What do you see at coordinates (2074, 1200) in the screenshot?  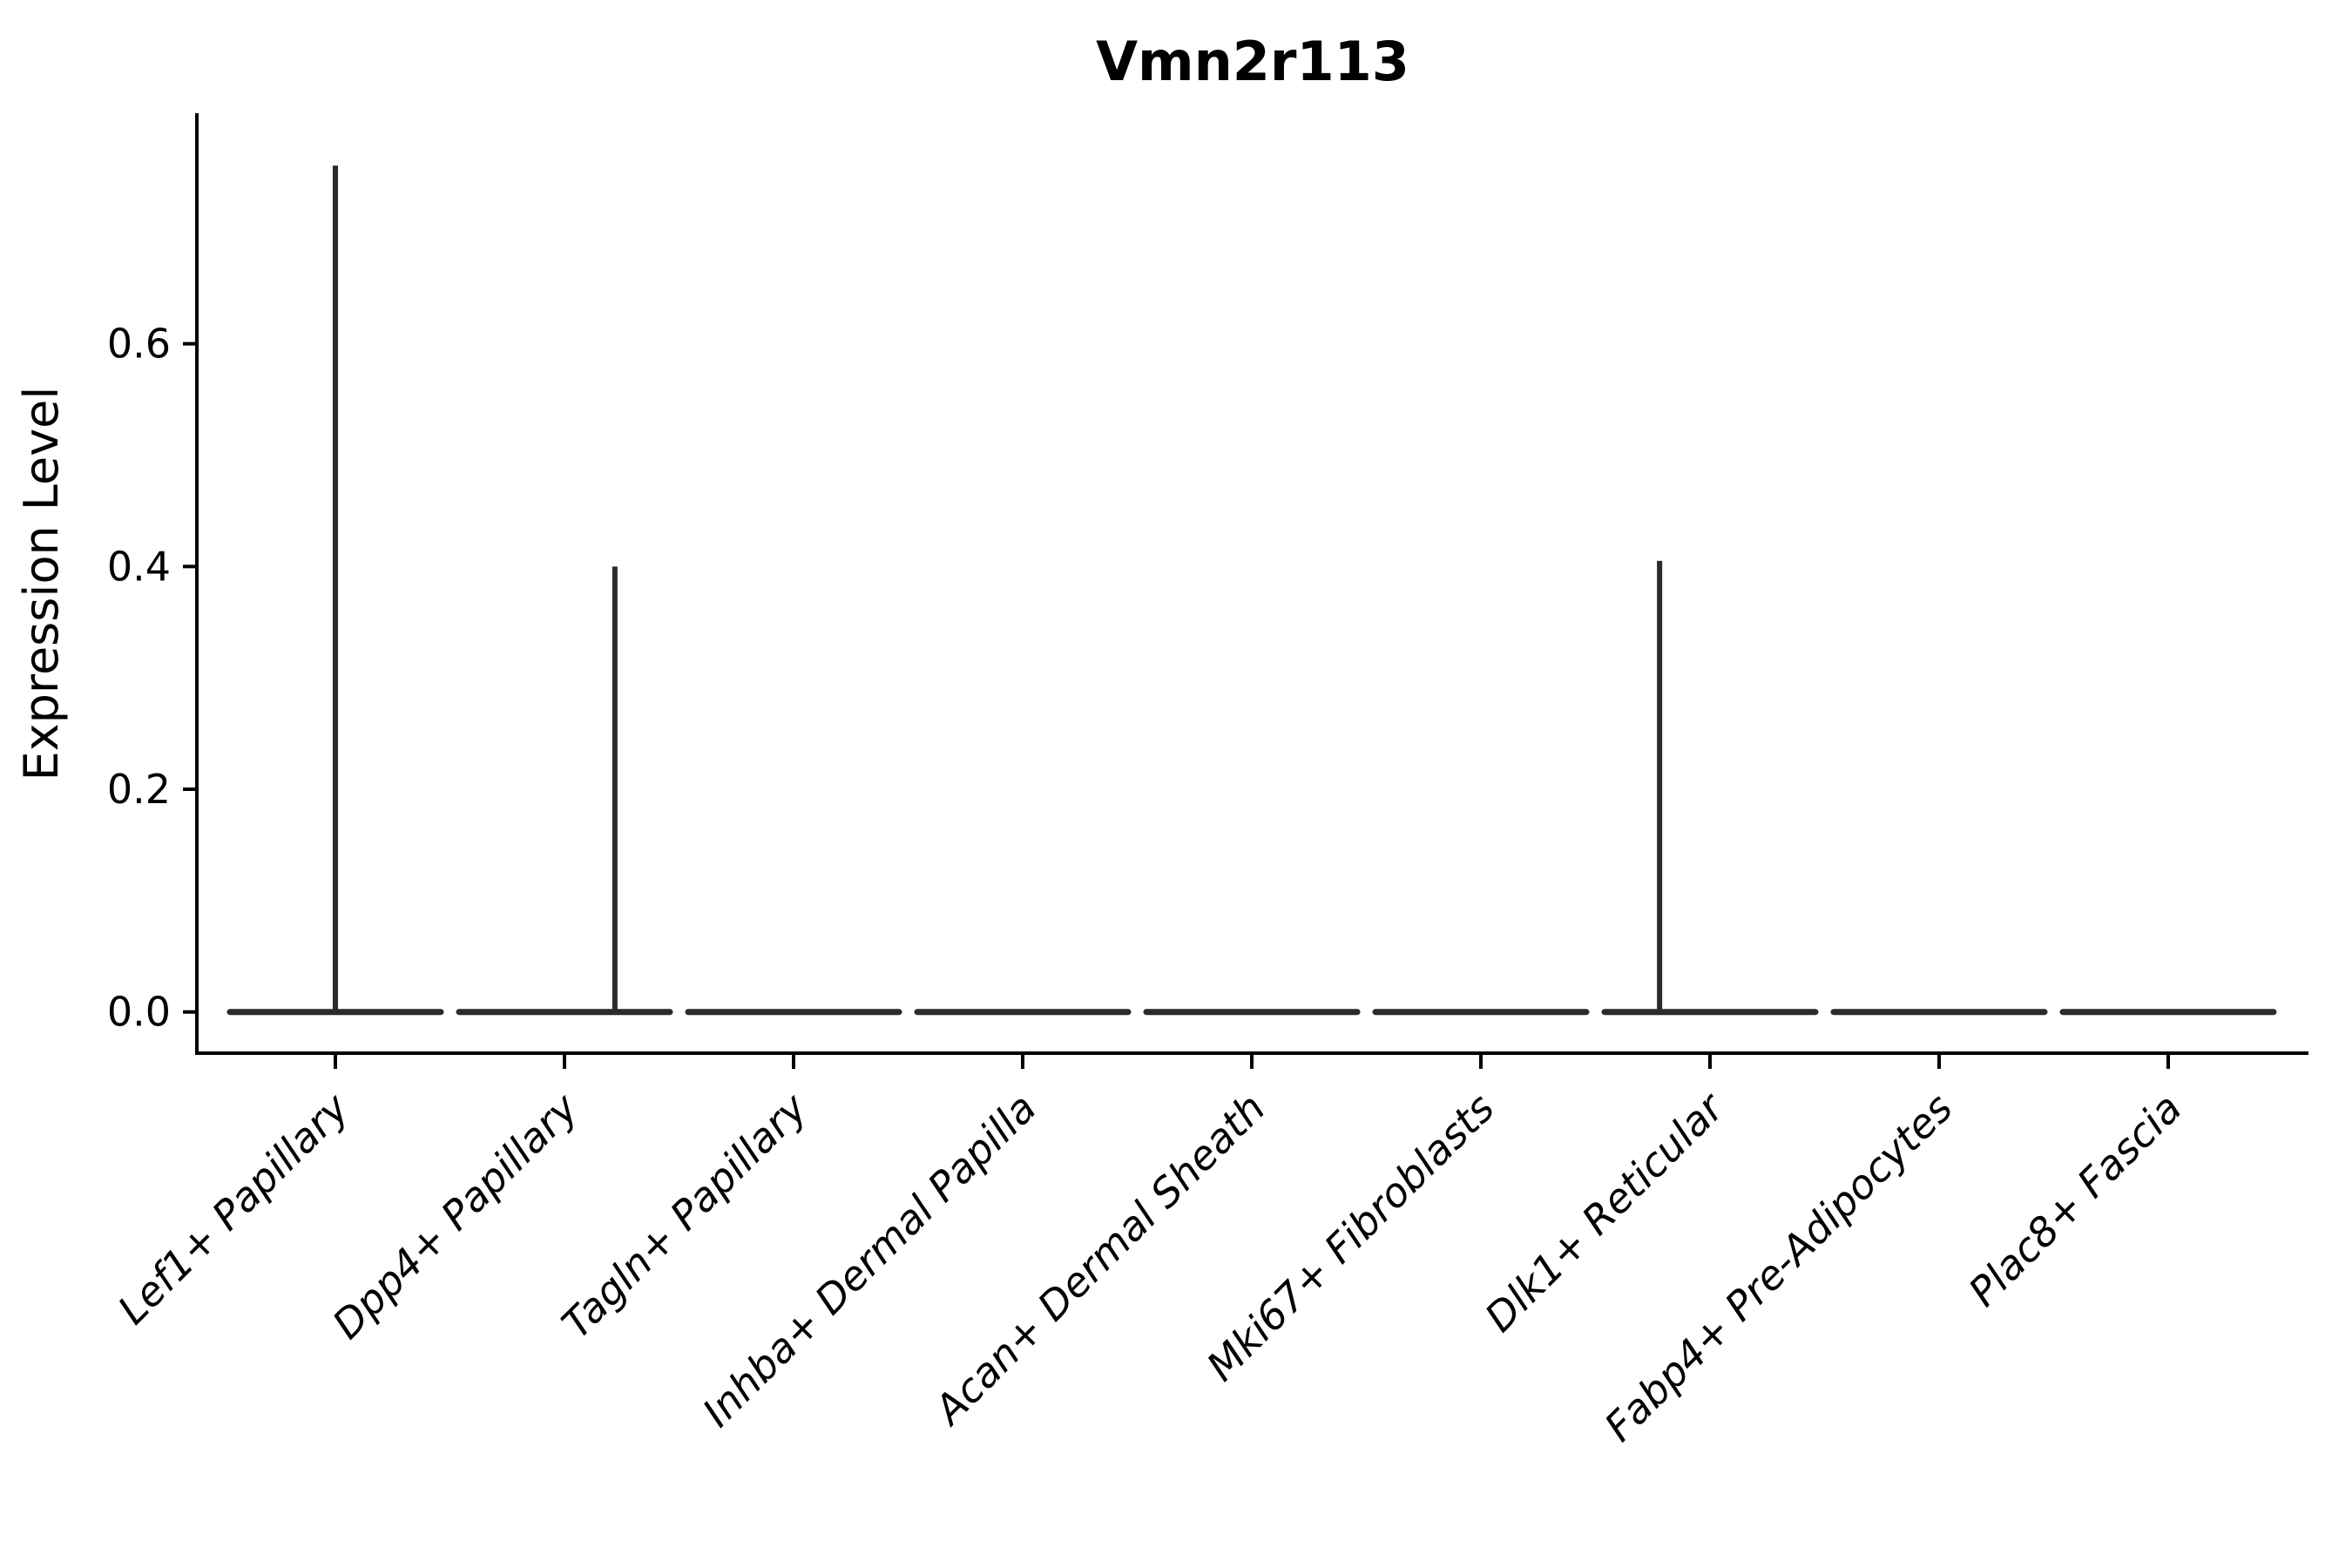 I see `x-tick-label: Plac8+ Fascia` at bounding box center [2074, 1200].